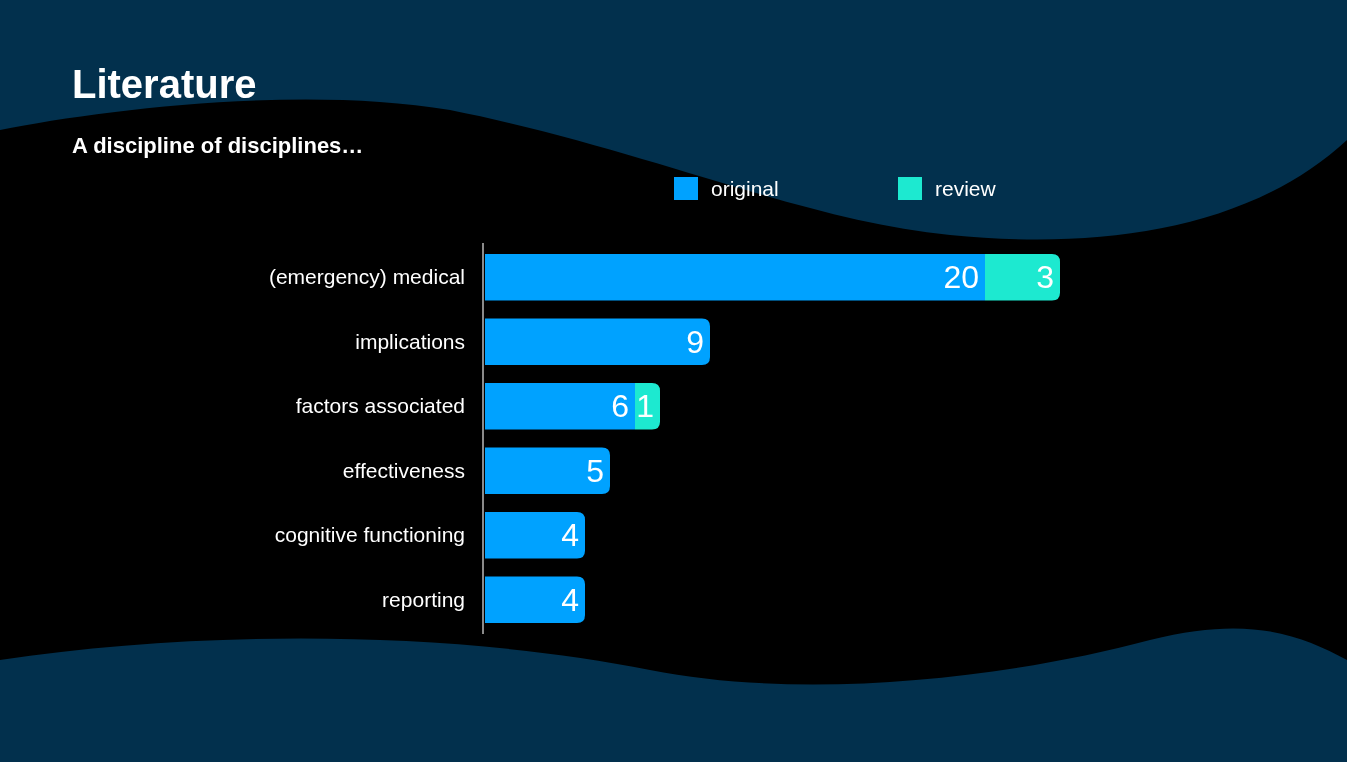 This screenshot has width=1347, height=762. What do you see at coordinates (410, 341) in the screenshot?
I see `y-tick-label: implications` at bounding box center [410, 341].